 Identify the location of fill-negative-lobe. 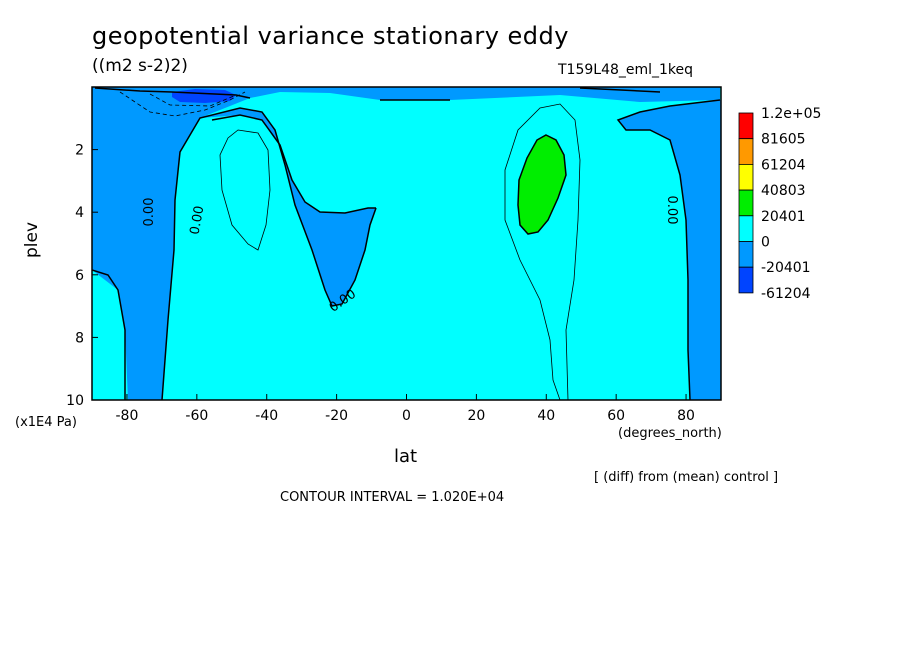
(288, 207).